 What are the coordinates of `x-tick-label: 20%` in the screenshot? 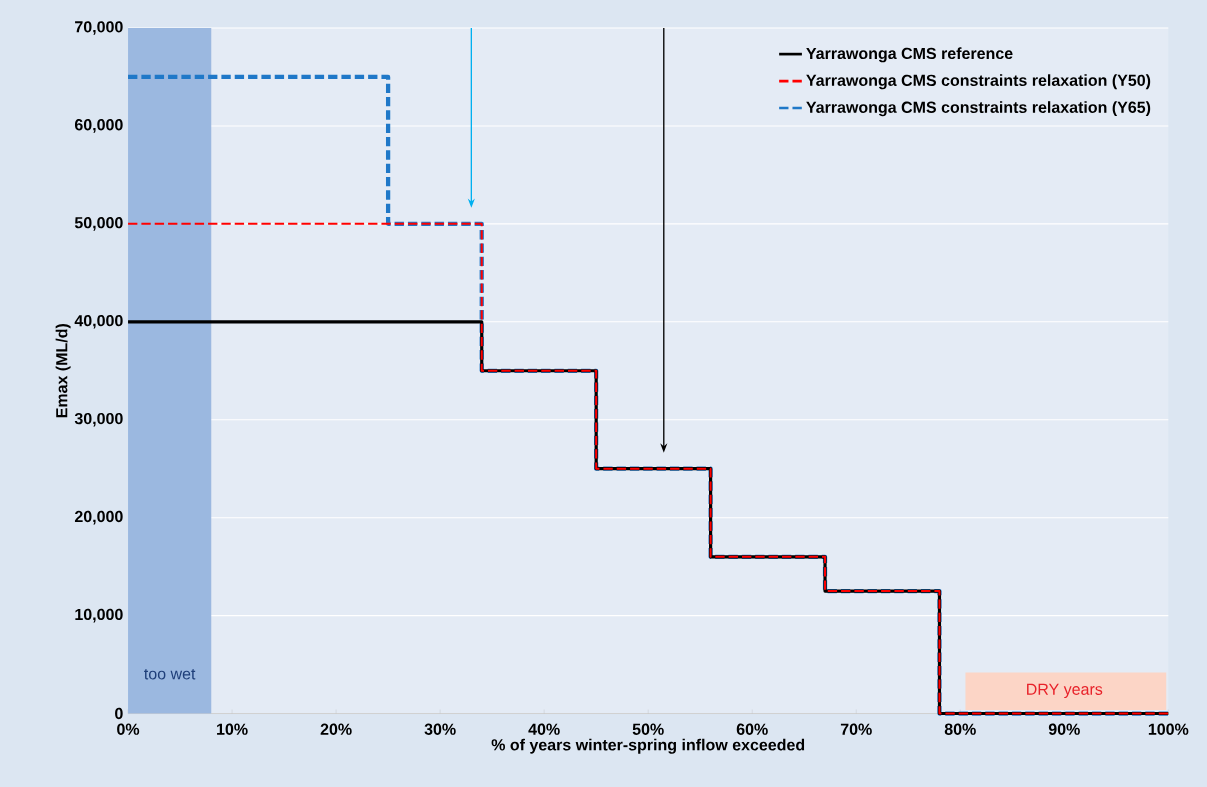 It's located at (336, 729).